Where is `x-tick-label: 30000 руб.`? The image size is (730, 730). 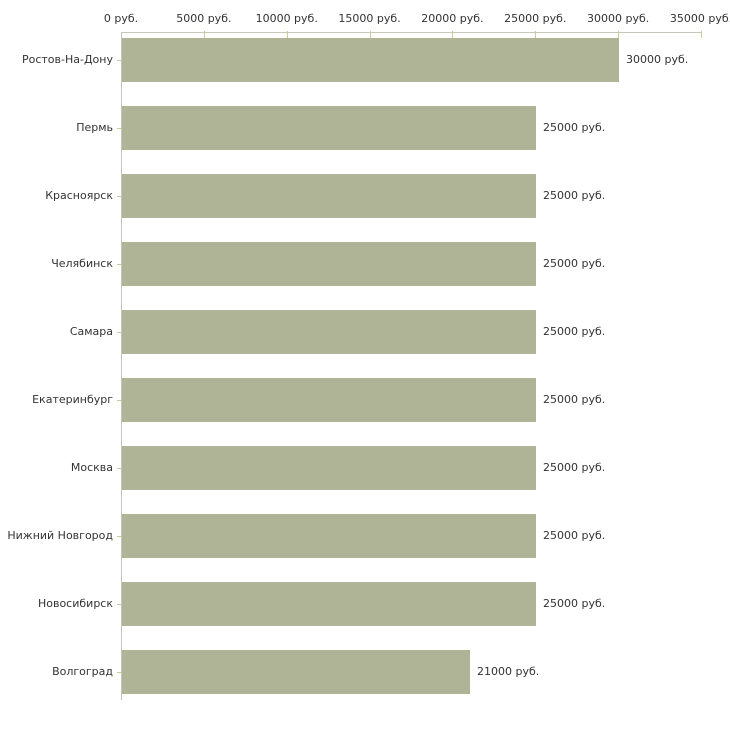
x-tick-label: 30000 руб. is located at coordinates (618, 18).